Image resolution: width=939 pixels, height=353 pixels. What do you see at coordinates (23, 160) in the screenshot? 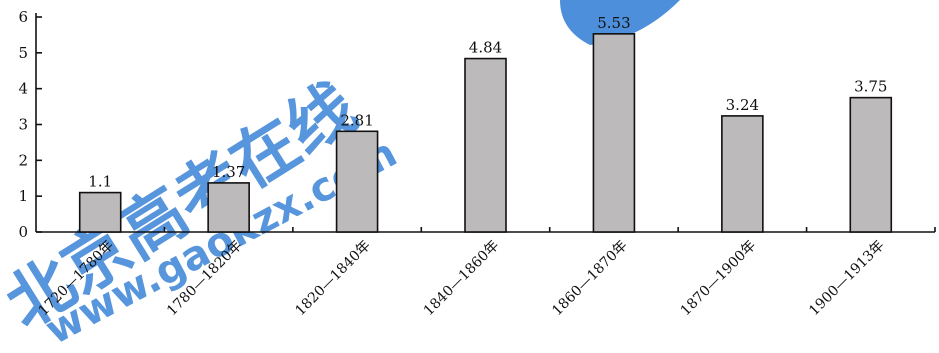
I see `y-tick-label: 2` at bounding box center [23, 160].